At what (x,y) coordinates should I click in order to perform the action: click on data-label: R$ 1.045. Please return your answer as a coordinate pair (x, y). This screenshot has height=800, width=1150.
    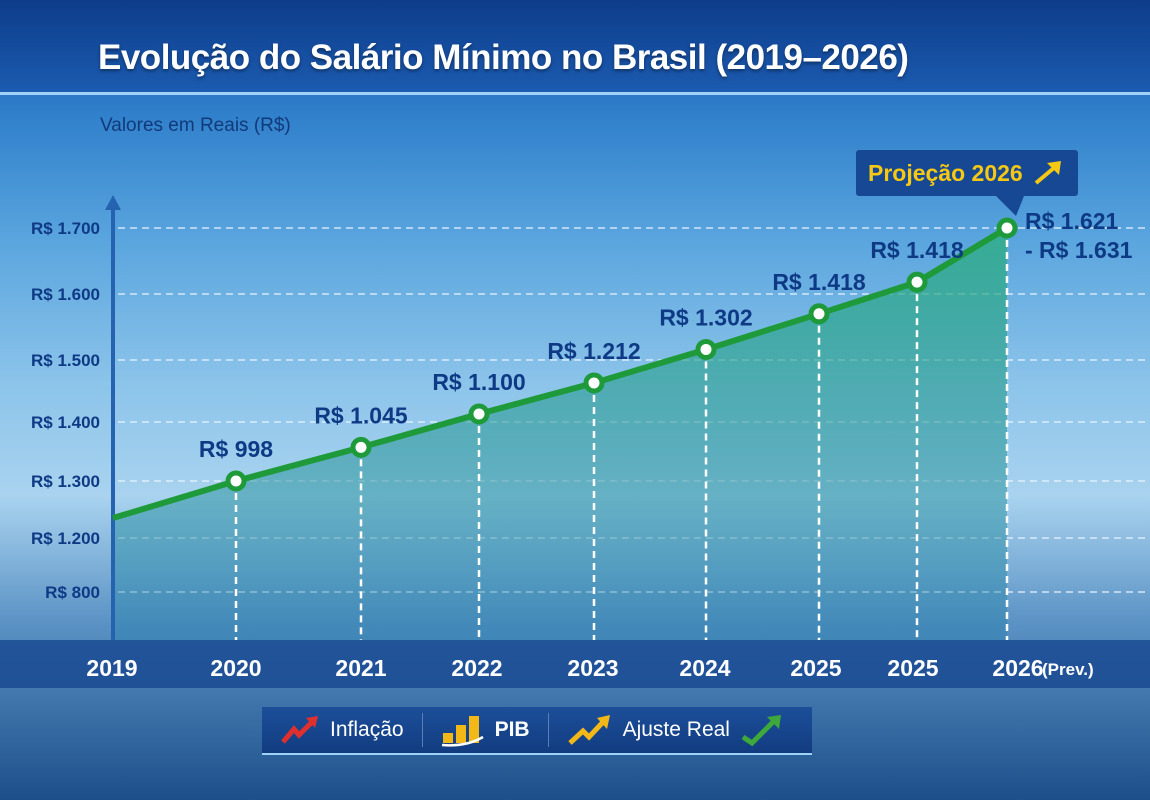
    Looking at the image, I should click on (361, 415).